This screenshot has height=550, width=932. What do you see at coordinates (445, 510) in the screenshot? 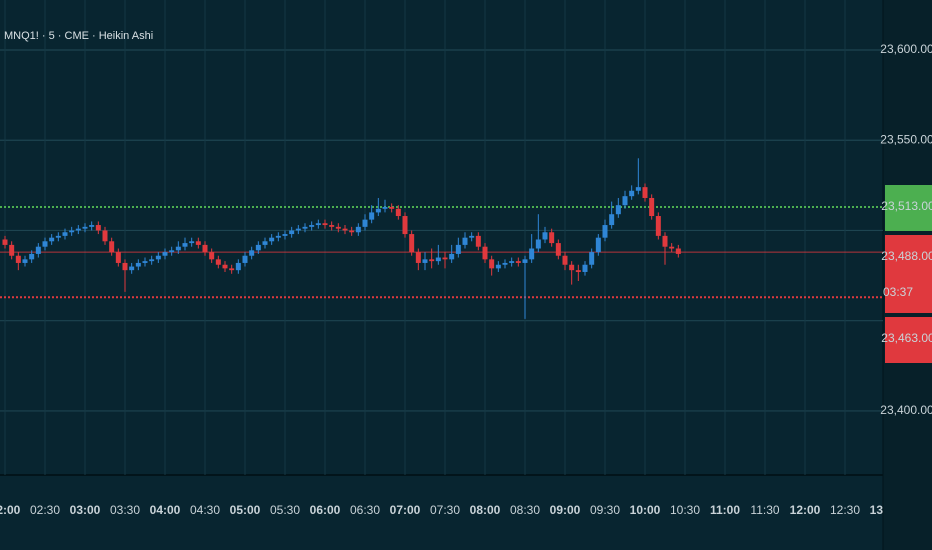
I see `x-tick-label: 07:30` at bounding box center [445, 510].